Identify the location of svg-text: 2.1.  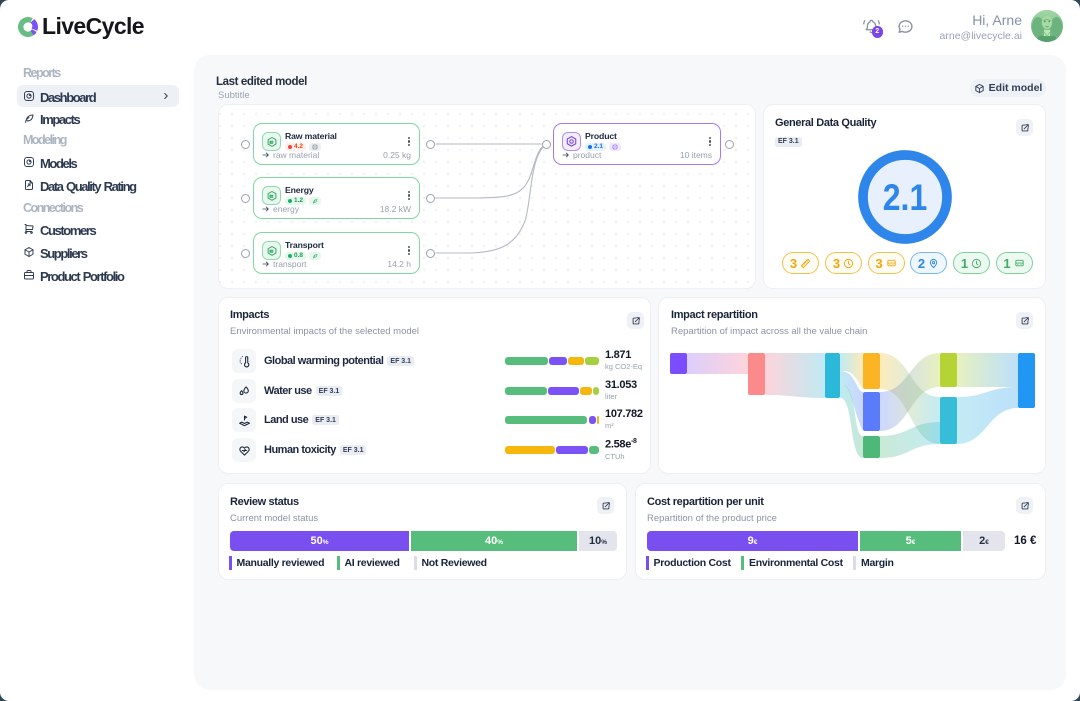
(905, 197).